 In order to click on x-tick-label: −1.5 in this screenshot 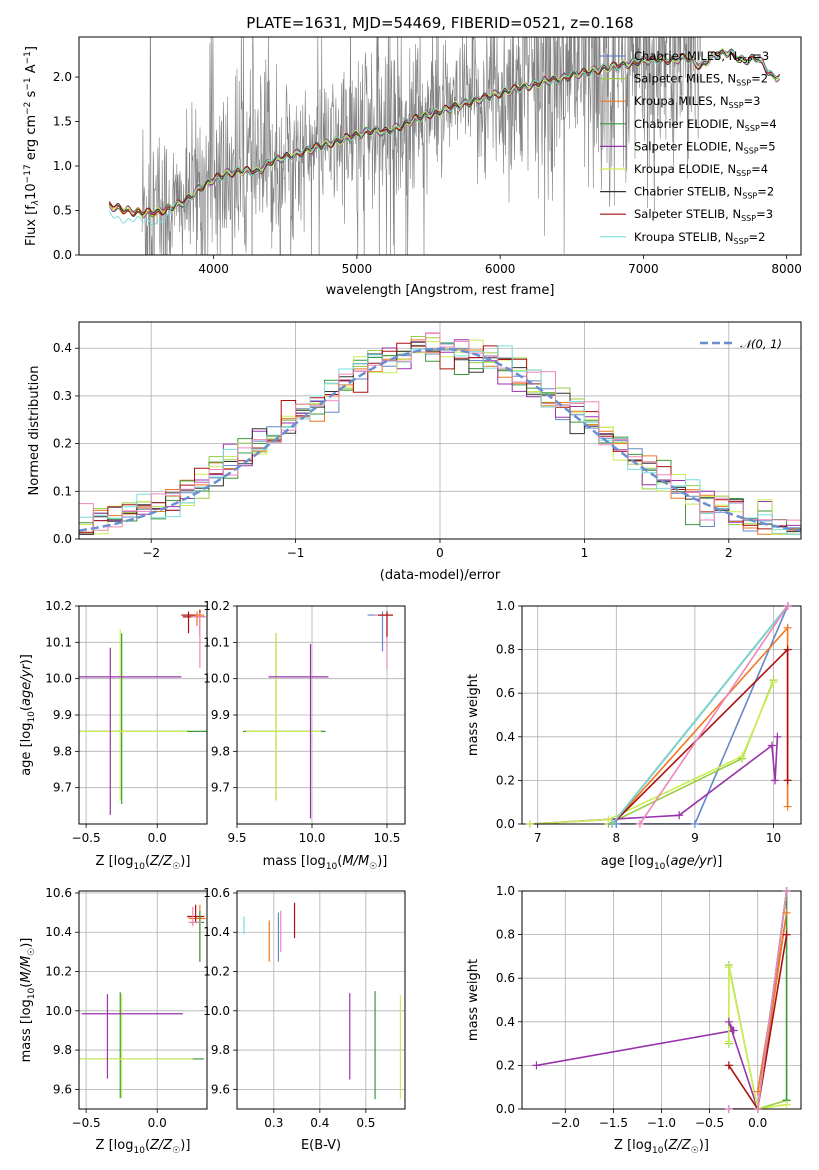, I will do `click(613, 1123)`.